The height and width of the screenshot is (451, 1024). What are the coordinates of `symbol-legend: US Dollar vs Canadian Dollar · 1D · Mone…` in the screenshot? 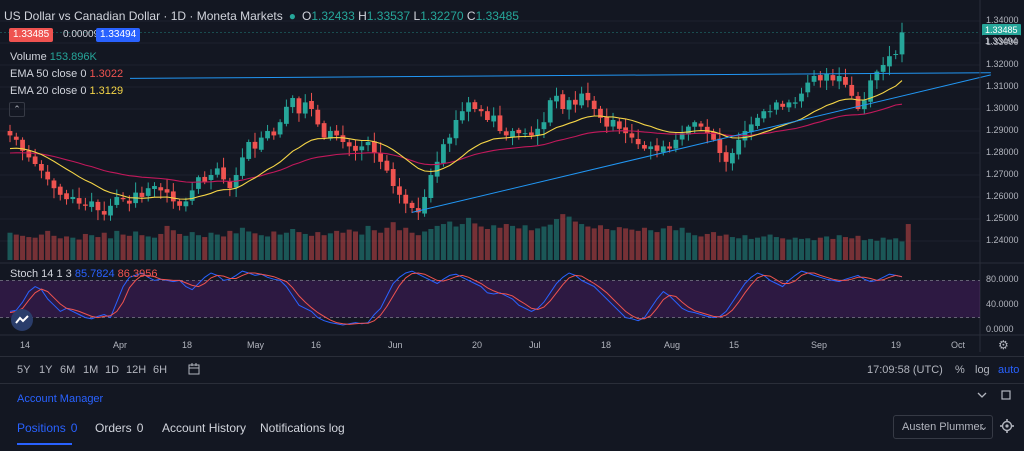 It's located at (261, 16).